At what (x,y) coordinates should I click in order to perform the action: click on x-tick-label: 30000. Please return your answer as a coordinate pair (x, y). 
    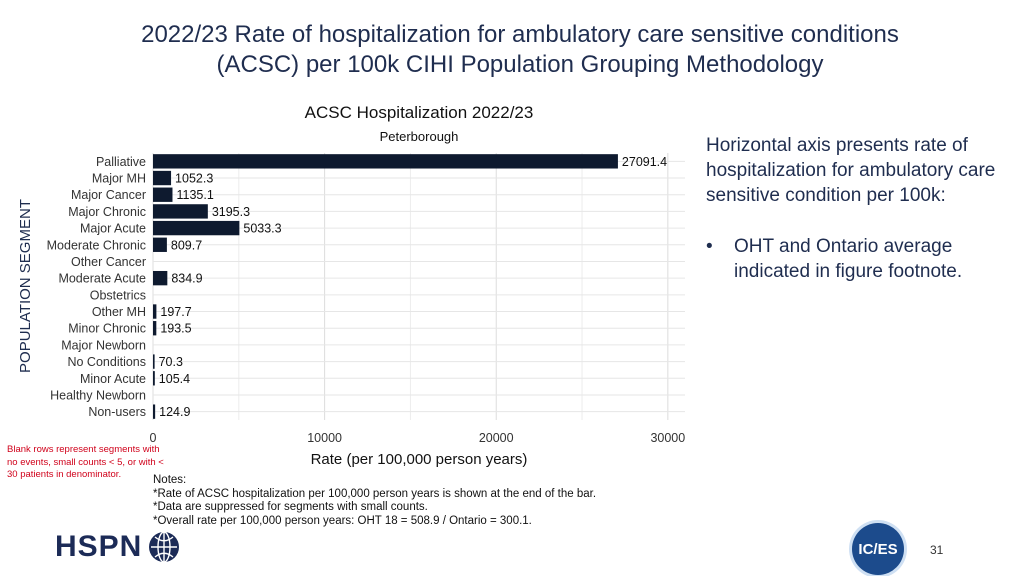
    Looking at the image, I should click on (667, 438).